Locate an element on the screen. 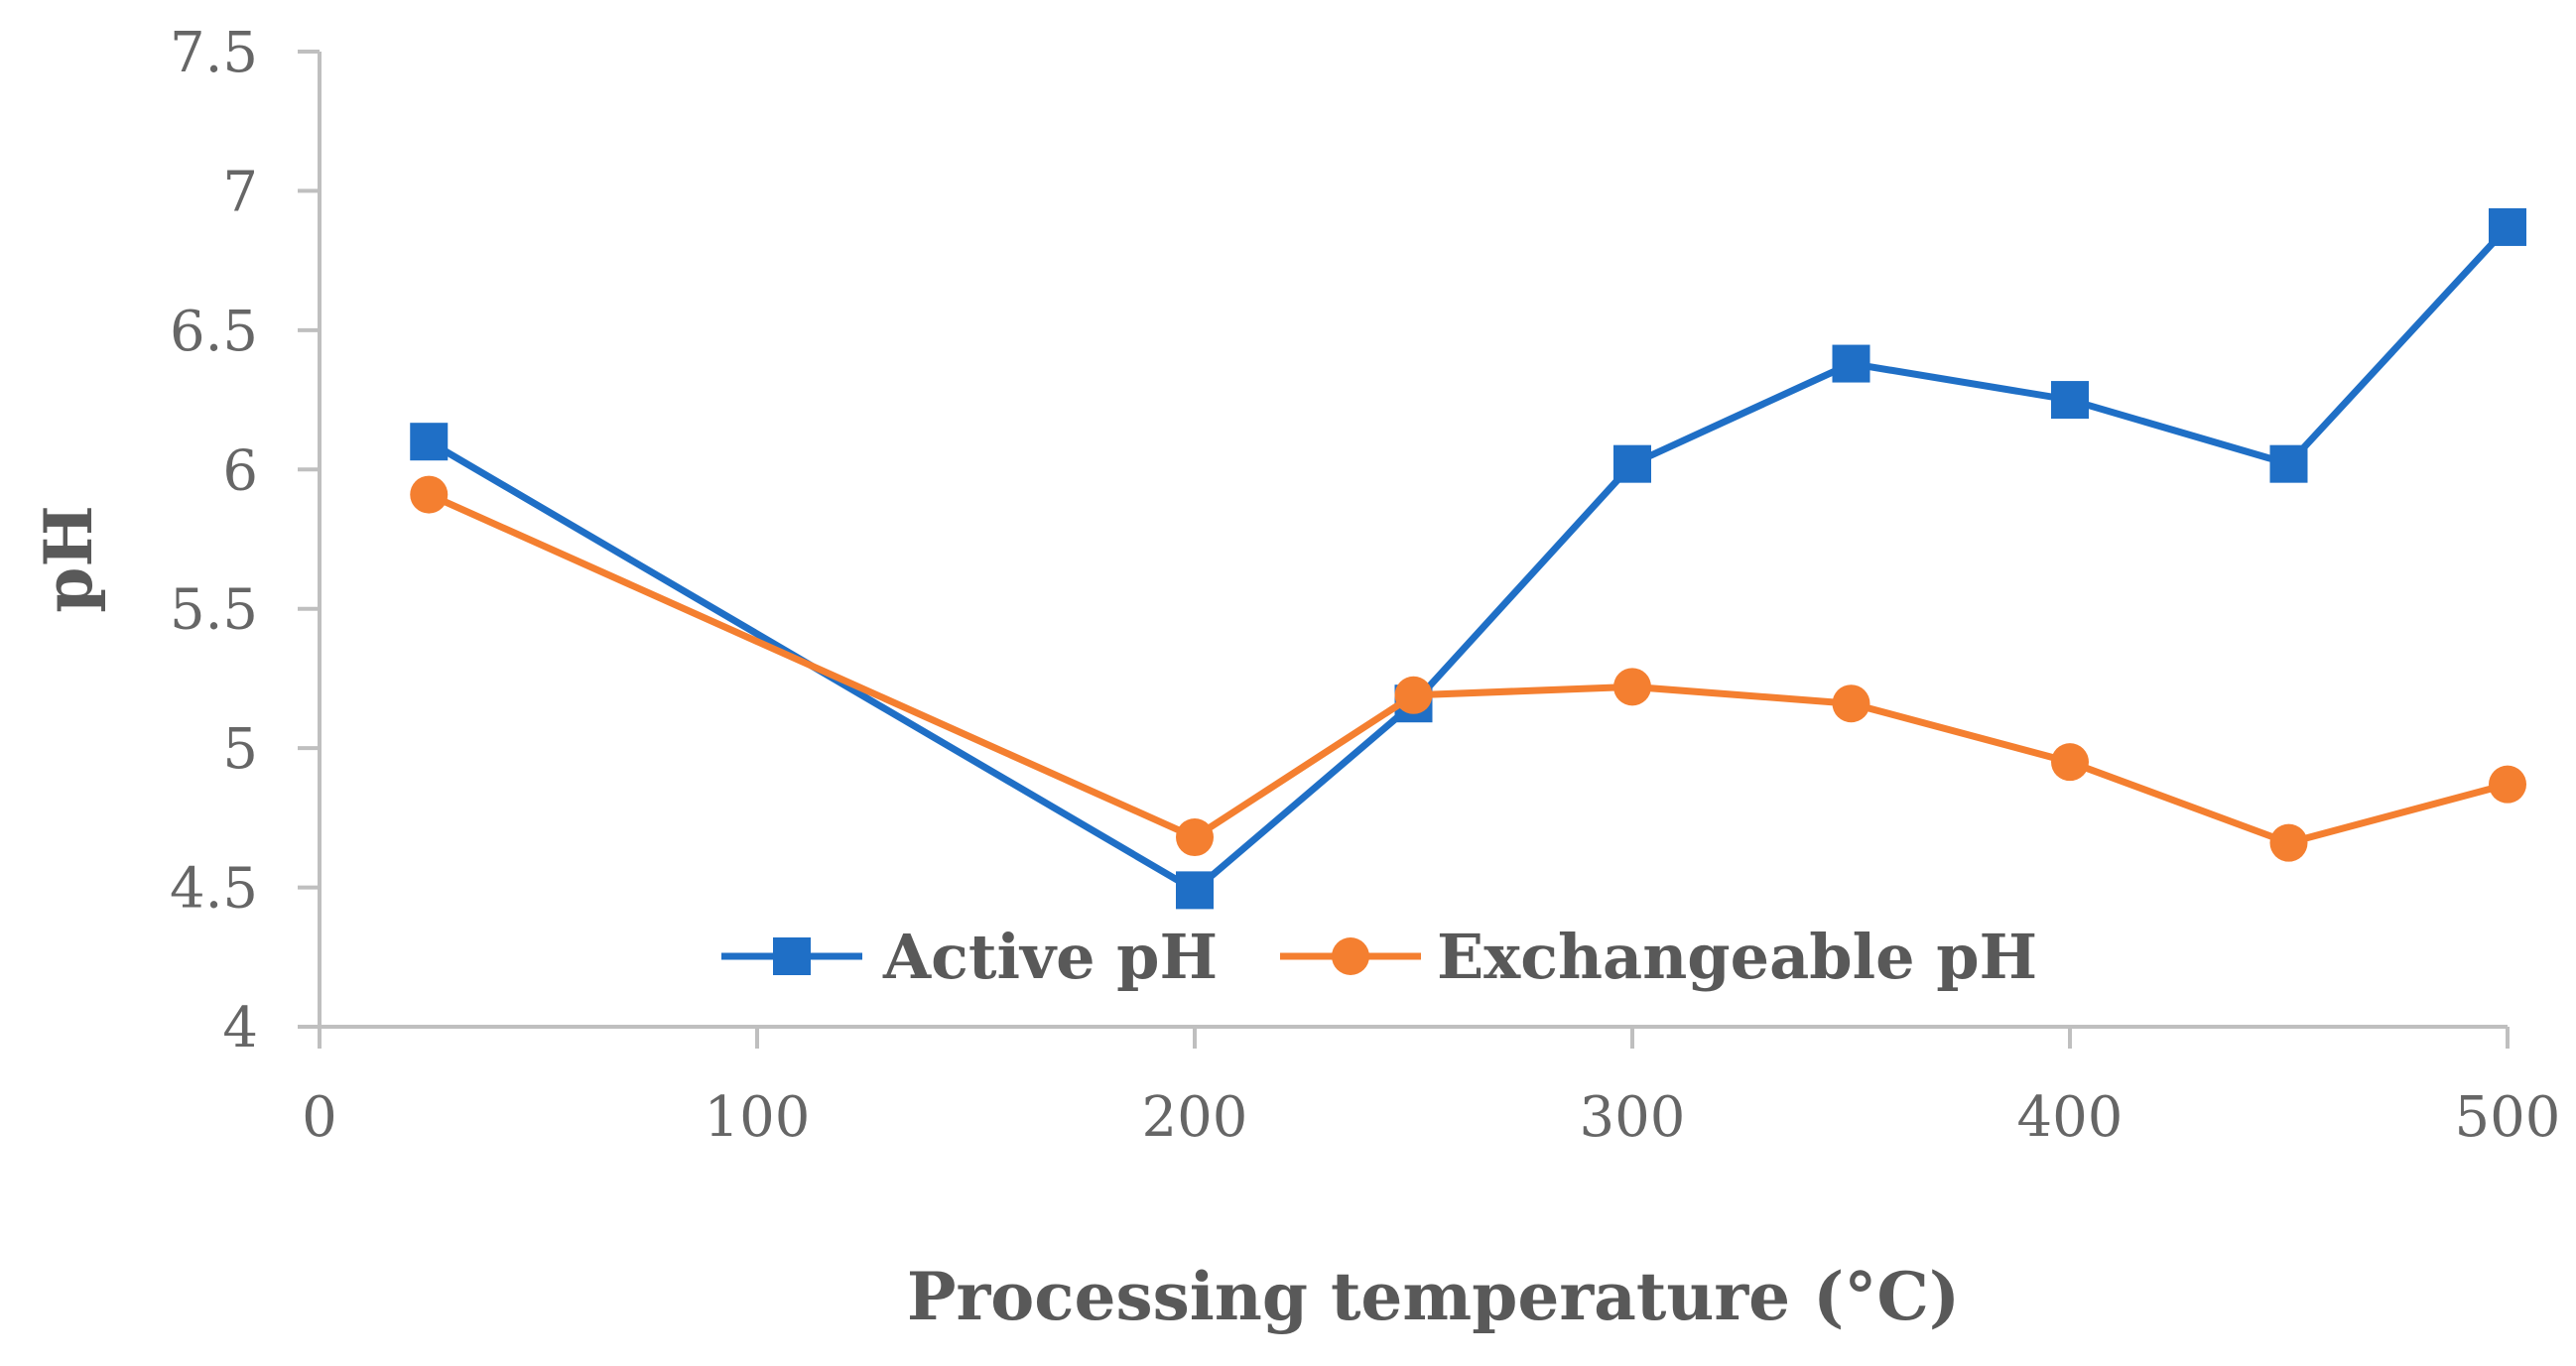 The height and width of the screenshot is (1366, 2576). legend-item-exchangeable-ph: Exchangeable pH is located at coordinates (1659, 957).